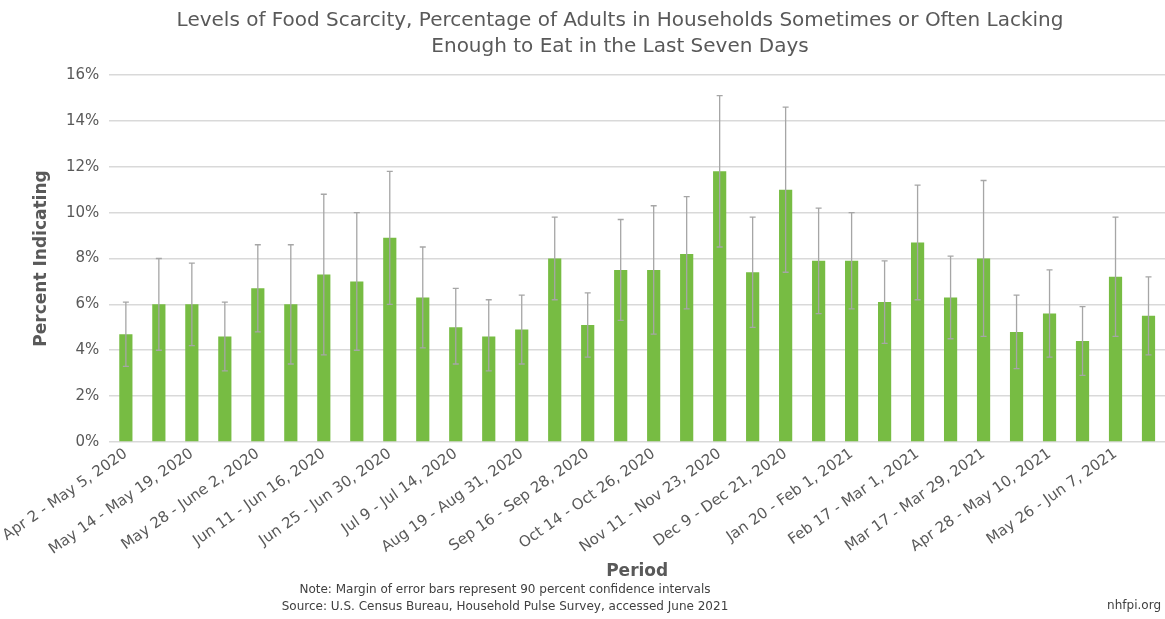 The height and width of the screenshot is (619, 1165). Describe the element at coordinates (87, 349) in the screenshot. I see `y-tick-label: 4%` at that location.